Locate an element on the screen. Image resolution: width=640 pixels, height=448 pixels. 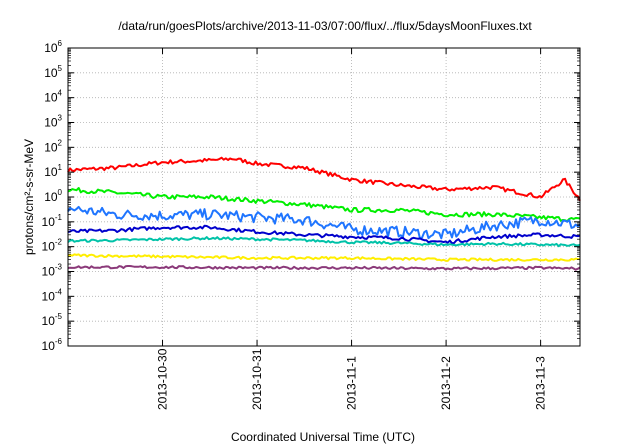
x-tick-label: 2013-11-2 is located at coordinates (446, 383).